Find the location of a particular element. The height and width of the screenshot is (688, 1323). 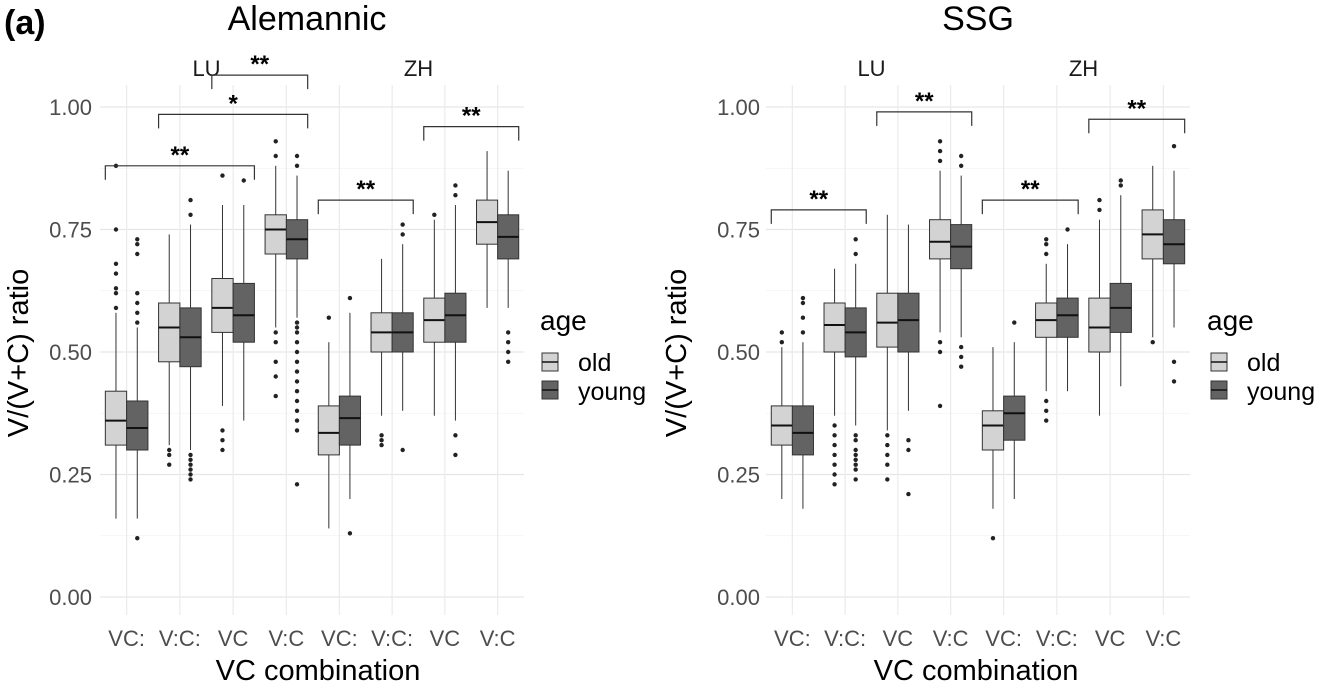

y-axis-title: V/(V+C) ratio is located at coordinates (677, 353).